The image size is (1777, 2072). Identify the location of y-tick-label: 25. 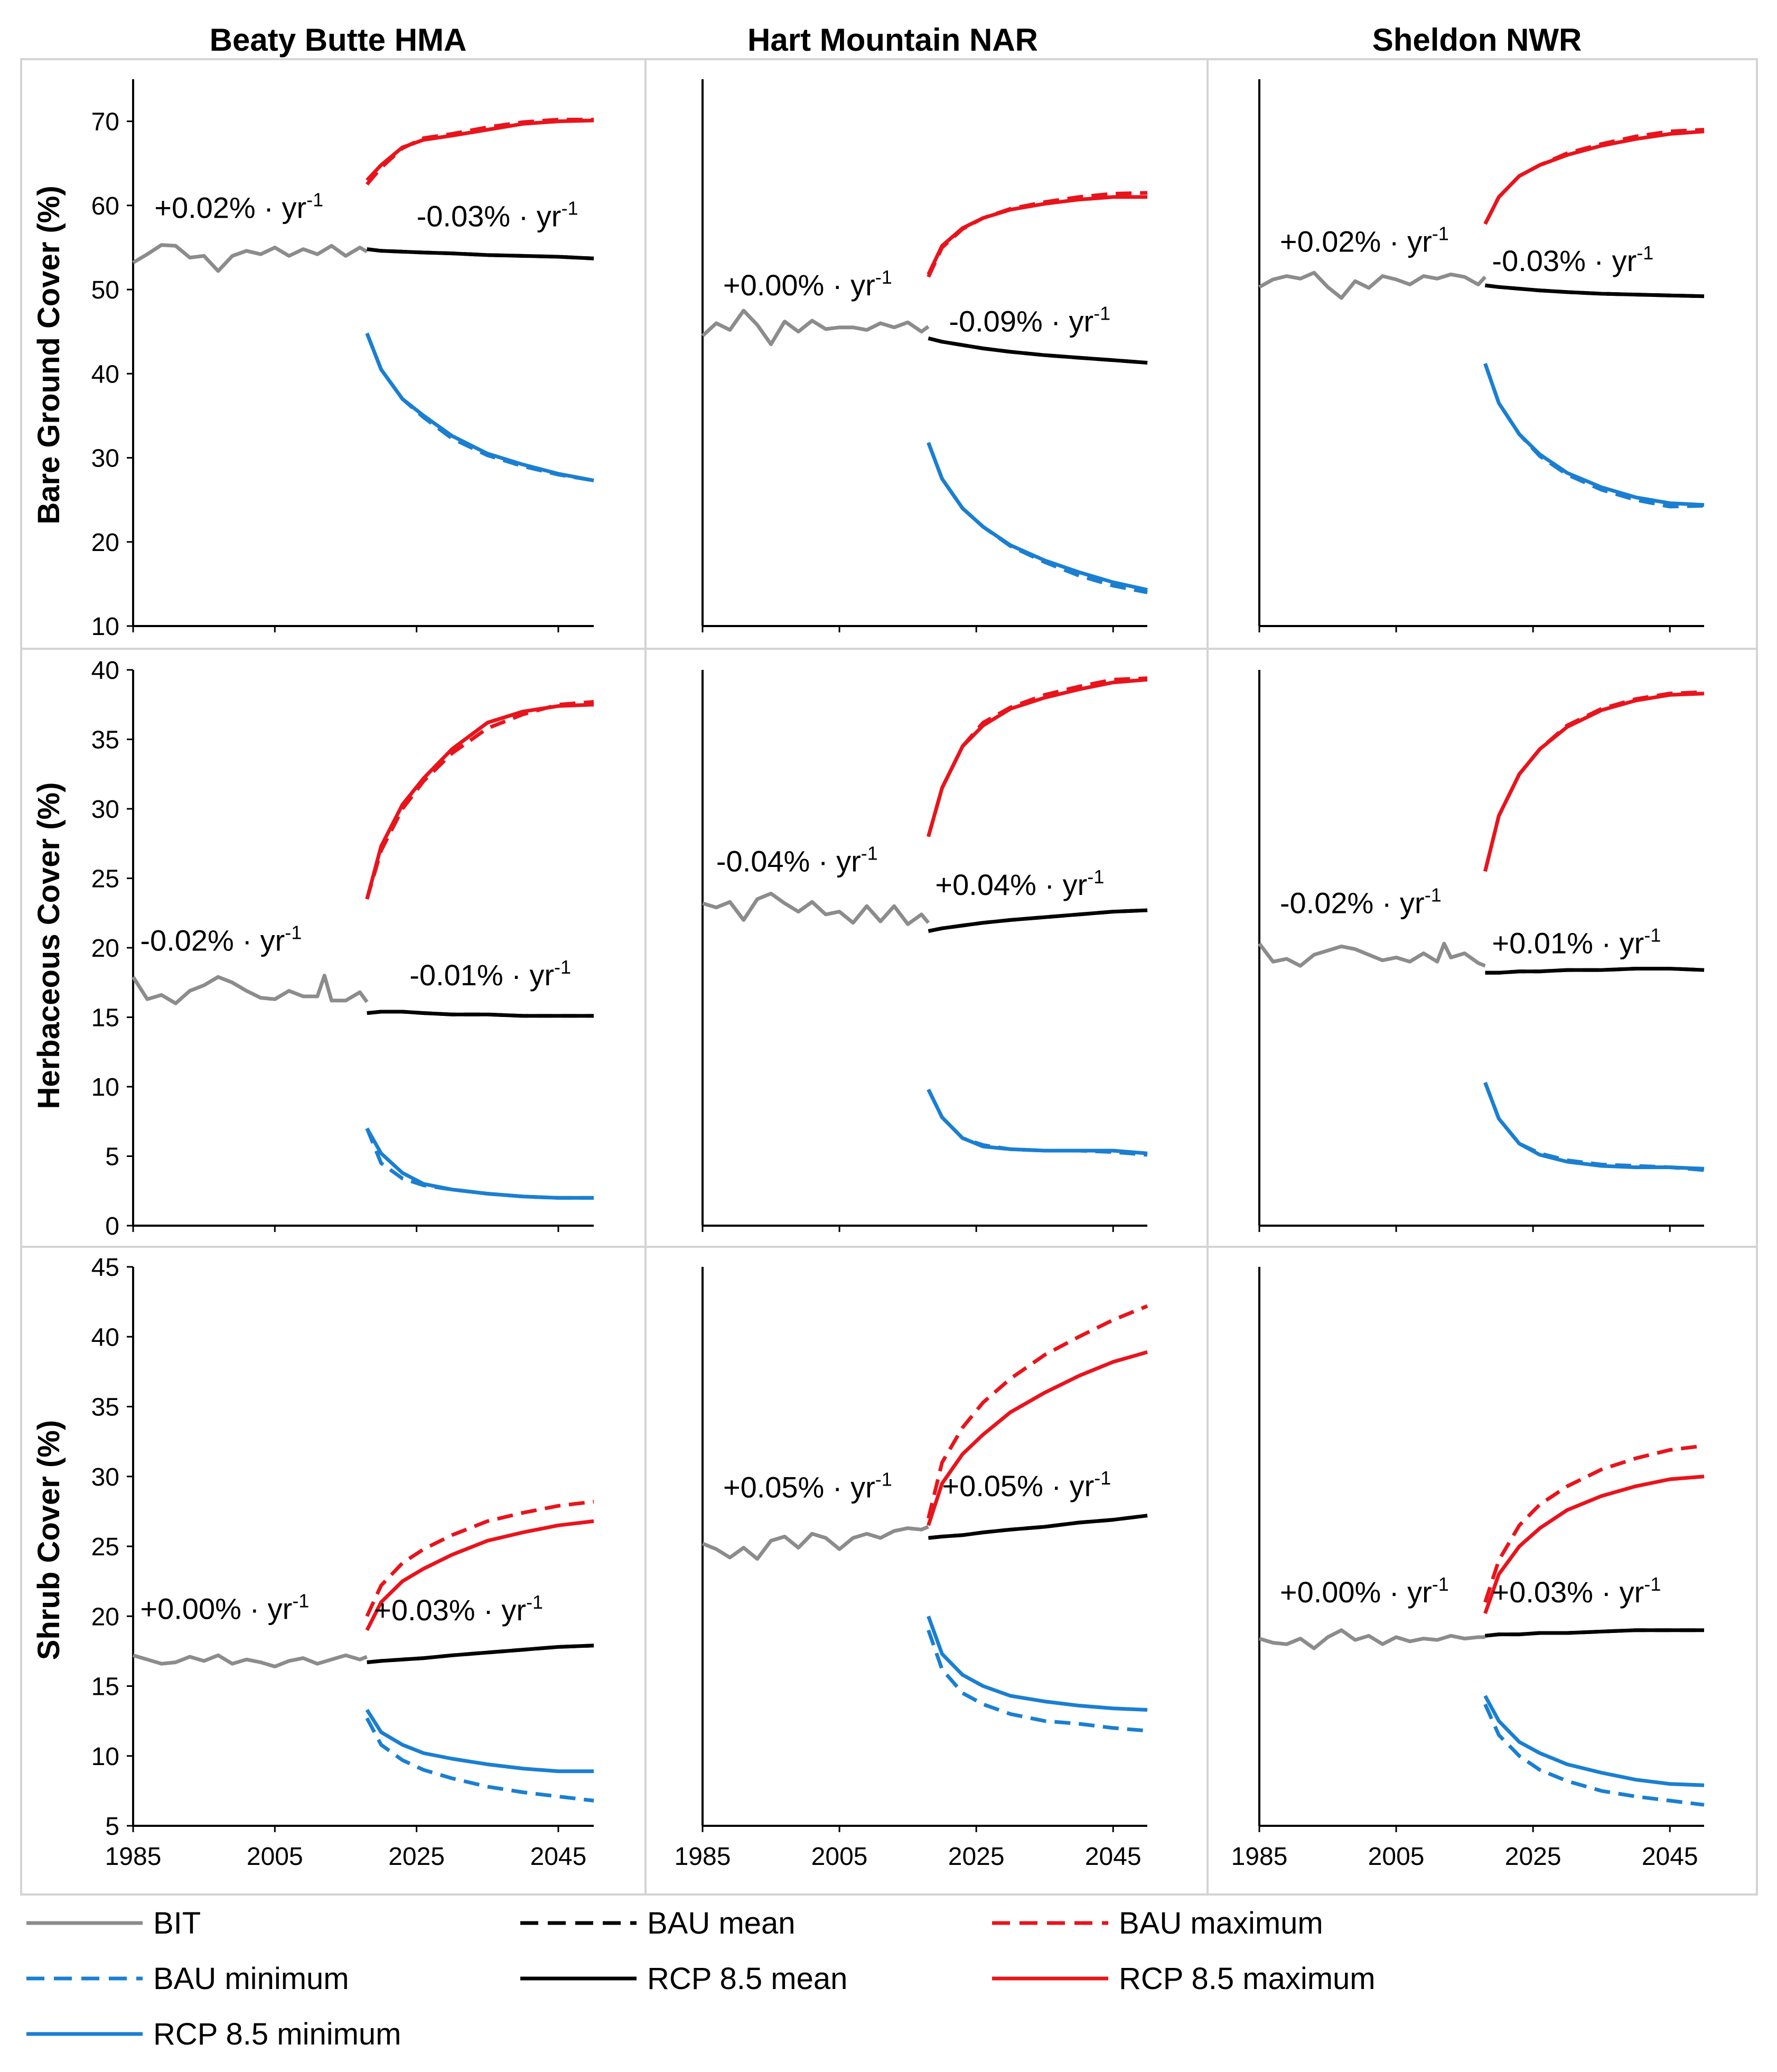
(105, 879).